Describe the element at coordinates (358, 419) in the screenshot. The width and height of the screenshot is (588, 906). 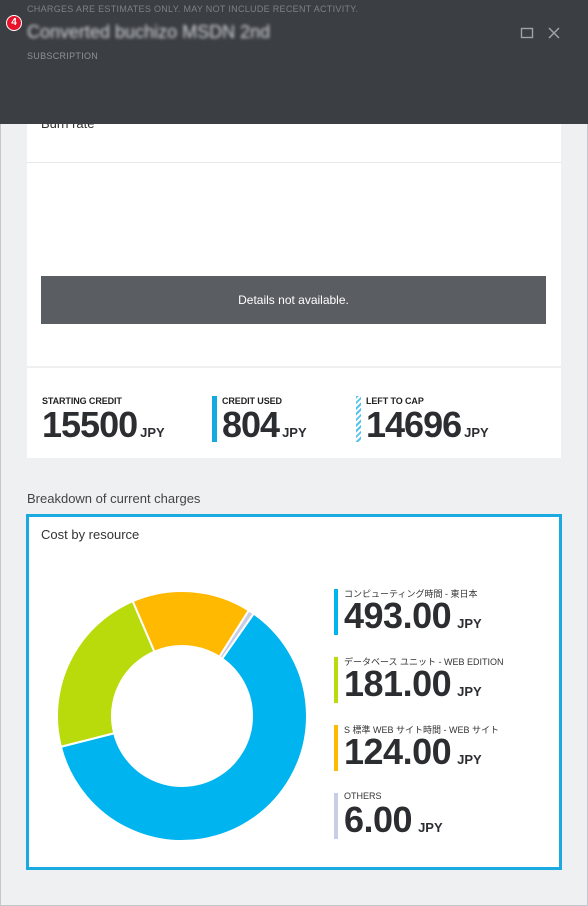
I see `left-to-cap-indicator` at that location.